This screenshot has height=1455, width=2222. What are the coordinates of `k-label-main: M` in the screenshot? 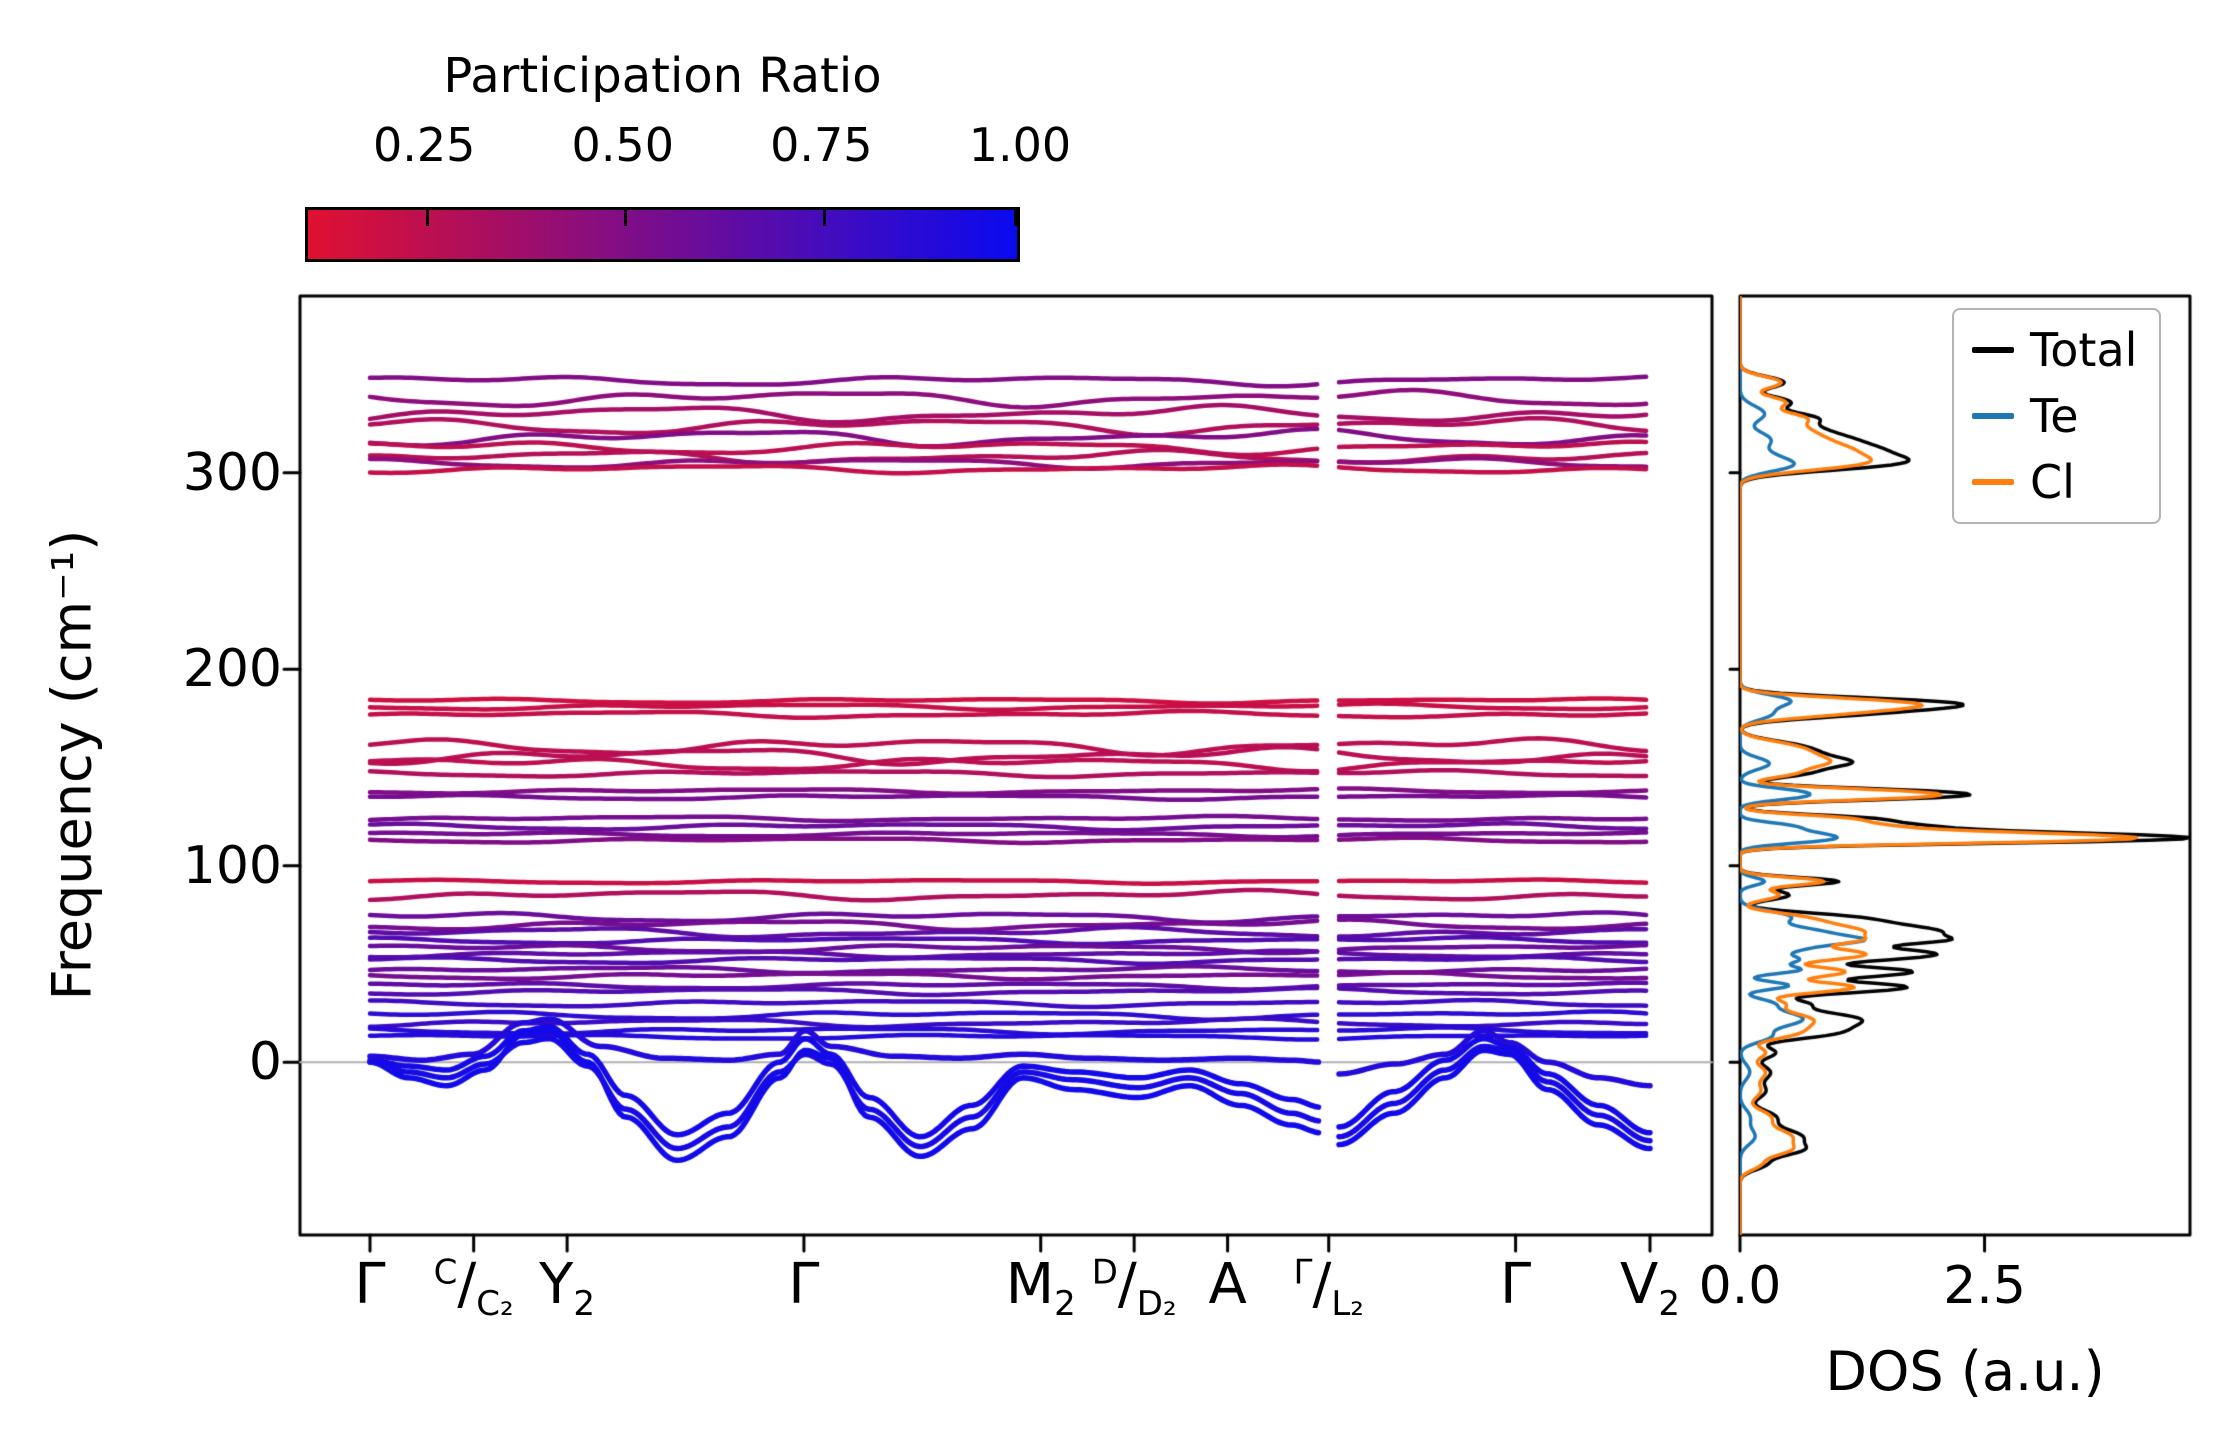 It's located at (1030, 1284).